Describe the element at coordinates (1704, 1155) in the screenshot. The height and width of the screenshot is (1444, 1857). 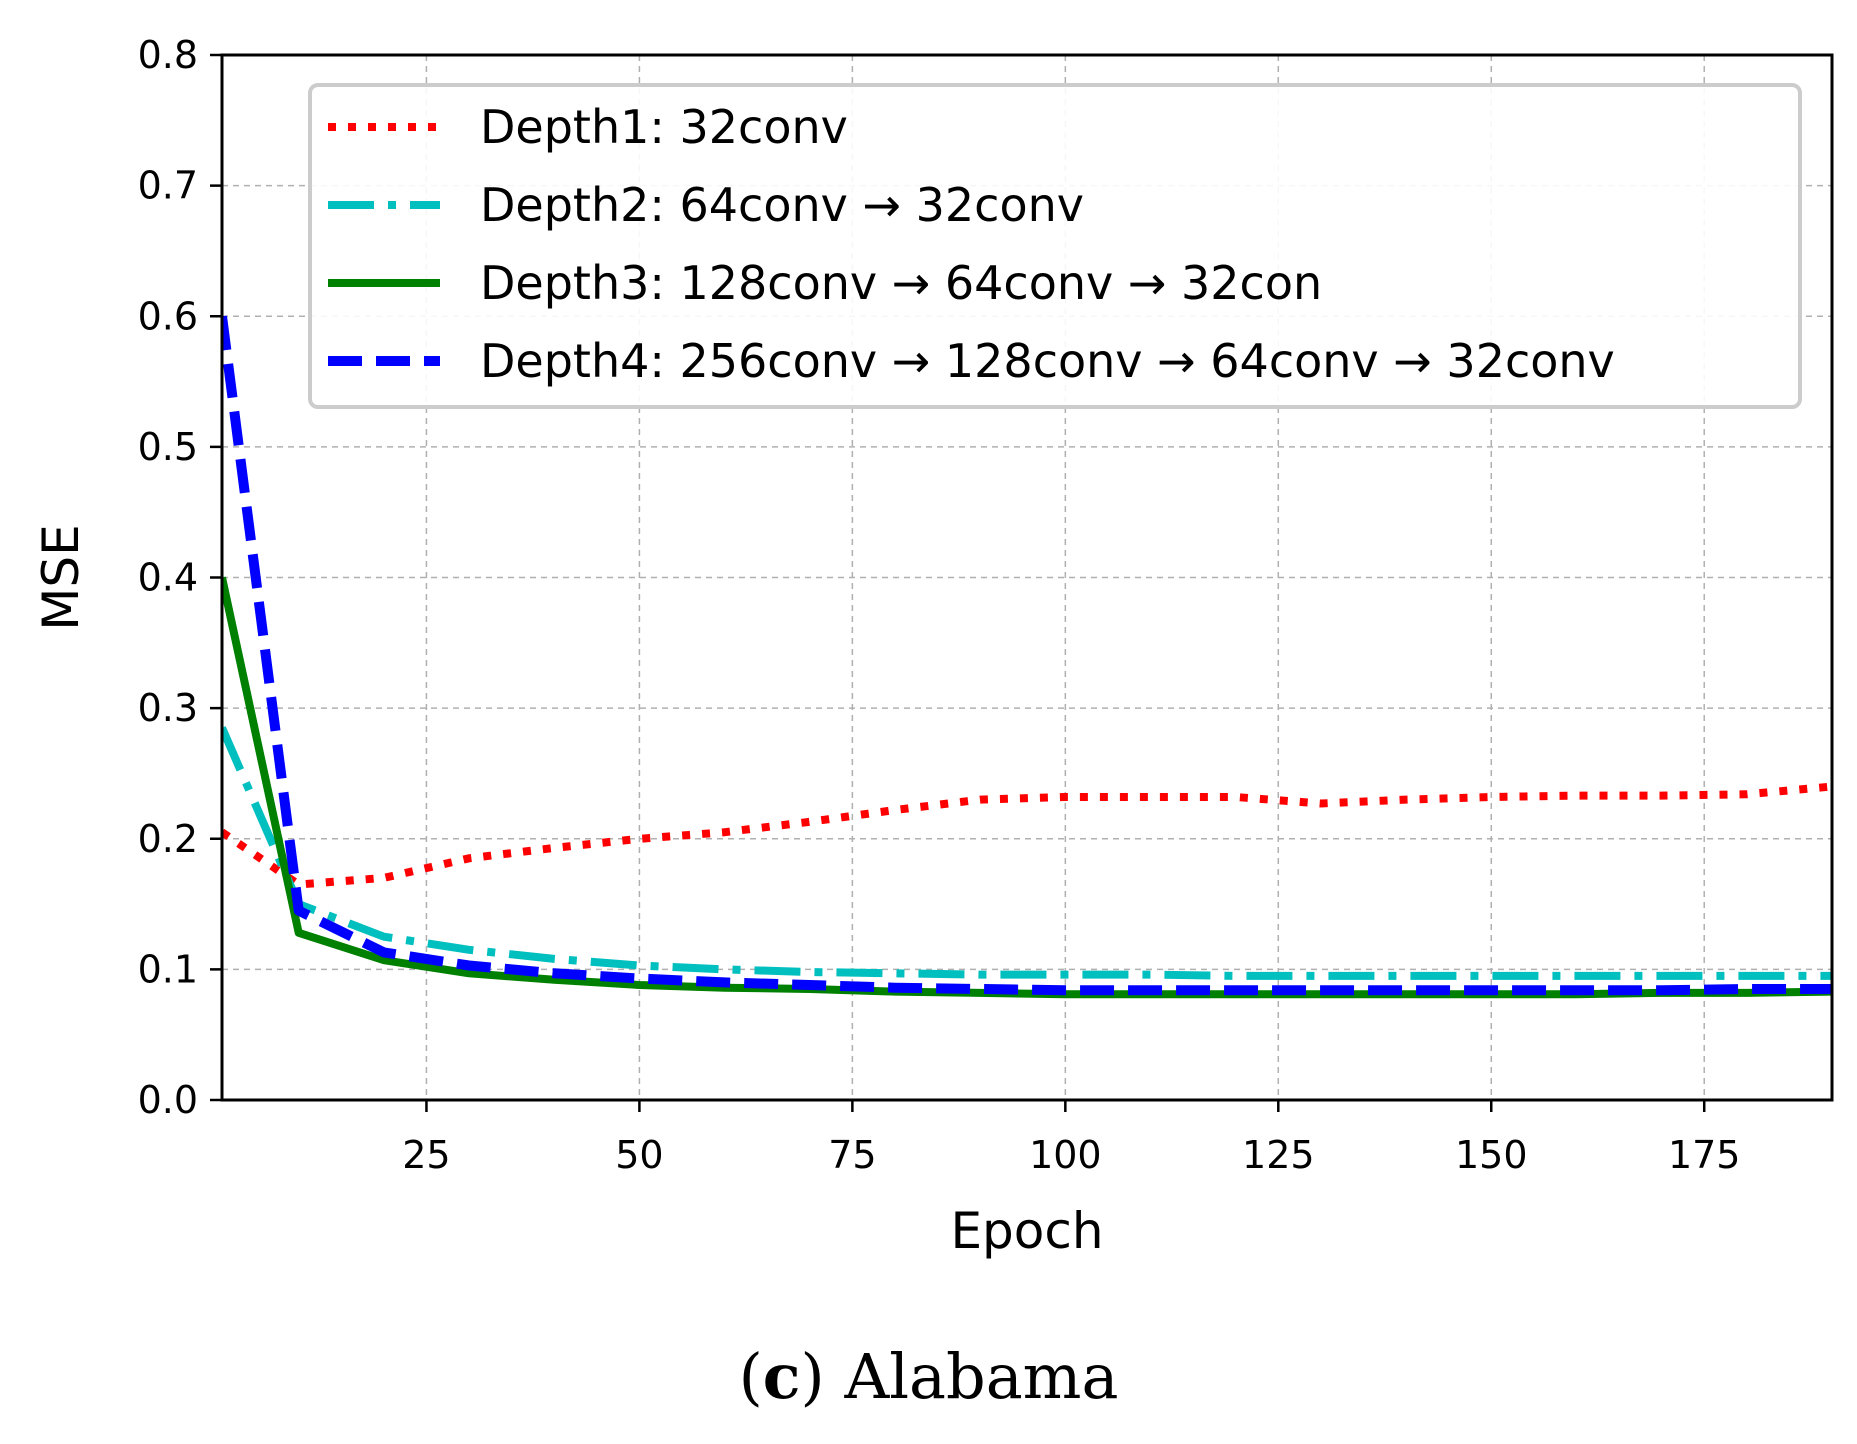
I see `x-tick-label: 175` at that location.